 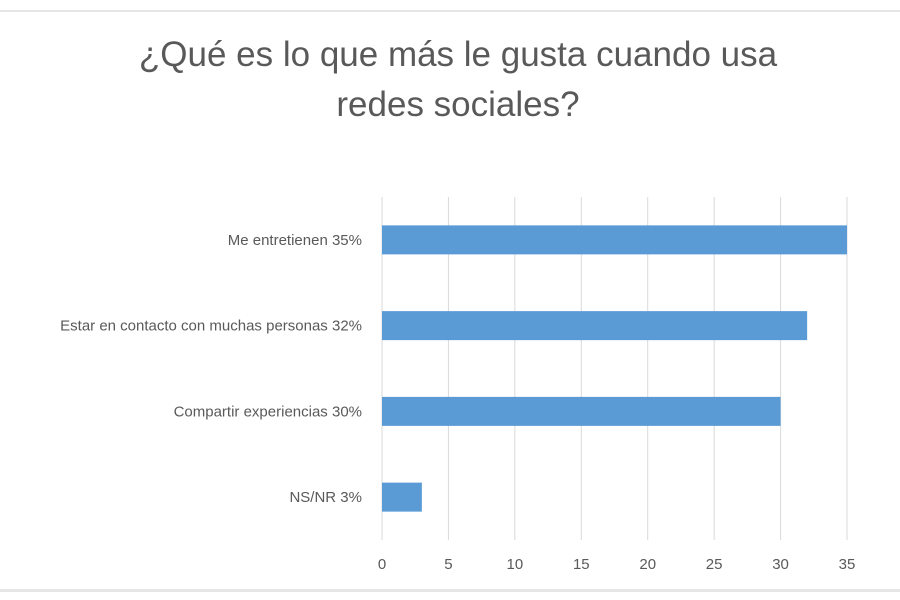 I want to click on x-tick-label: 30, so click(x=780, y=564).